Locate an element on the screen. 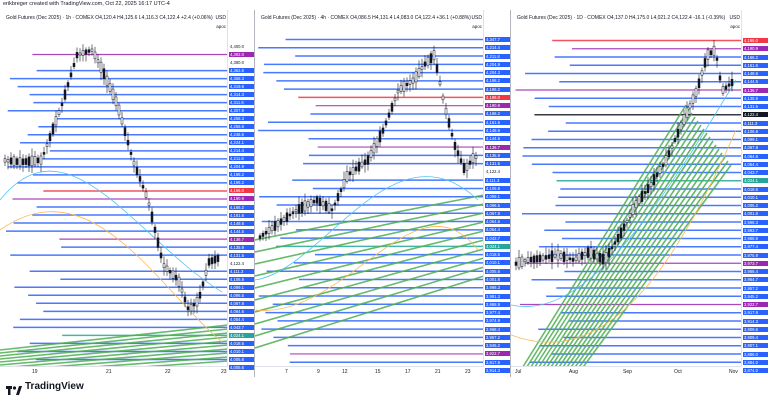  price-level-tag: 4,148.6 is located at coordinates (497, 131).